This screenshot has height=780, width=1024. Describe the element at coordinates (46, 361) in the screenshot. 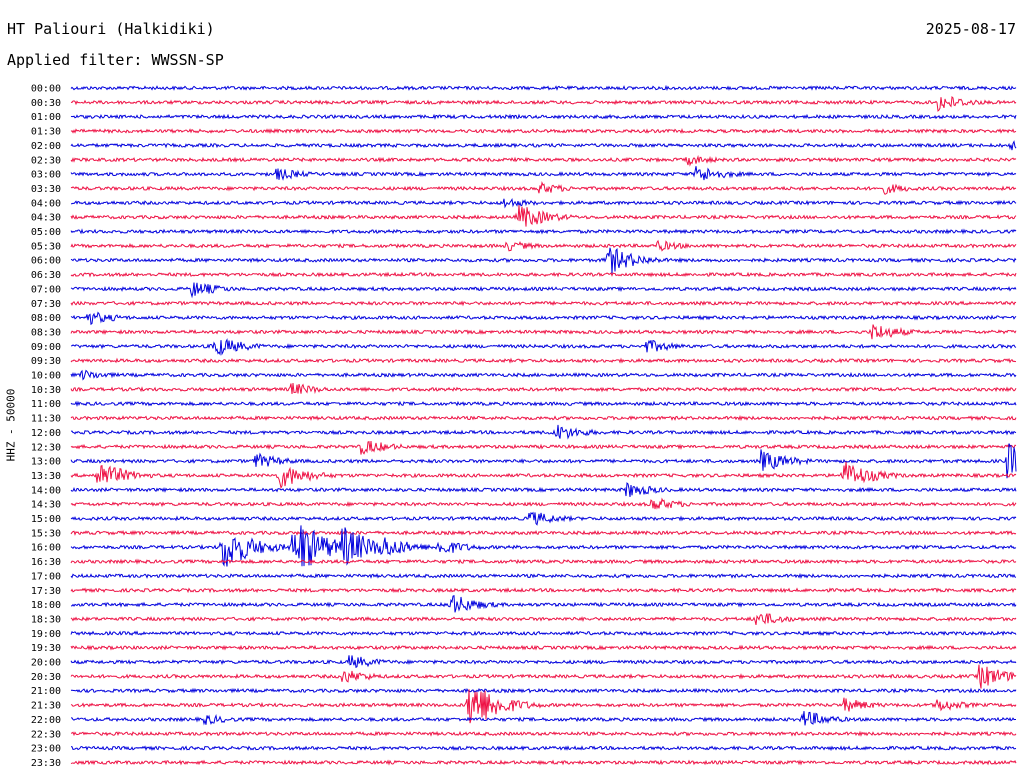

I see `row-time-label: 09:30` at that location.